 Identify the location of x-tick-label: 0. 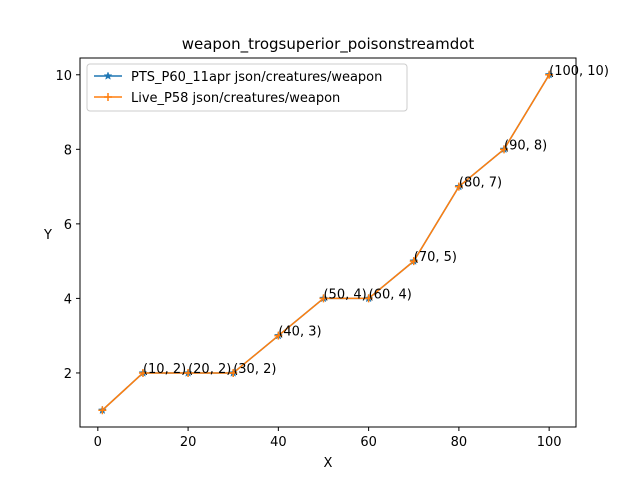
(98, 442).